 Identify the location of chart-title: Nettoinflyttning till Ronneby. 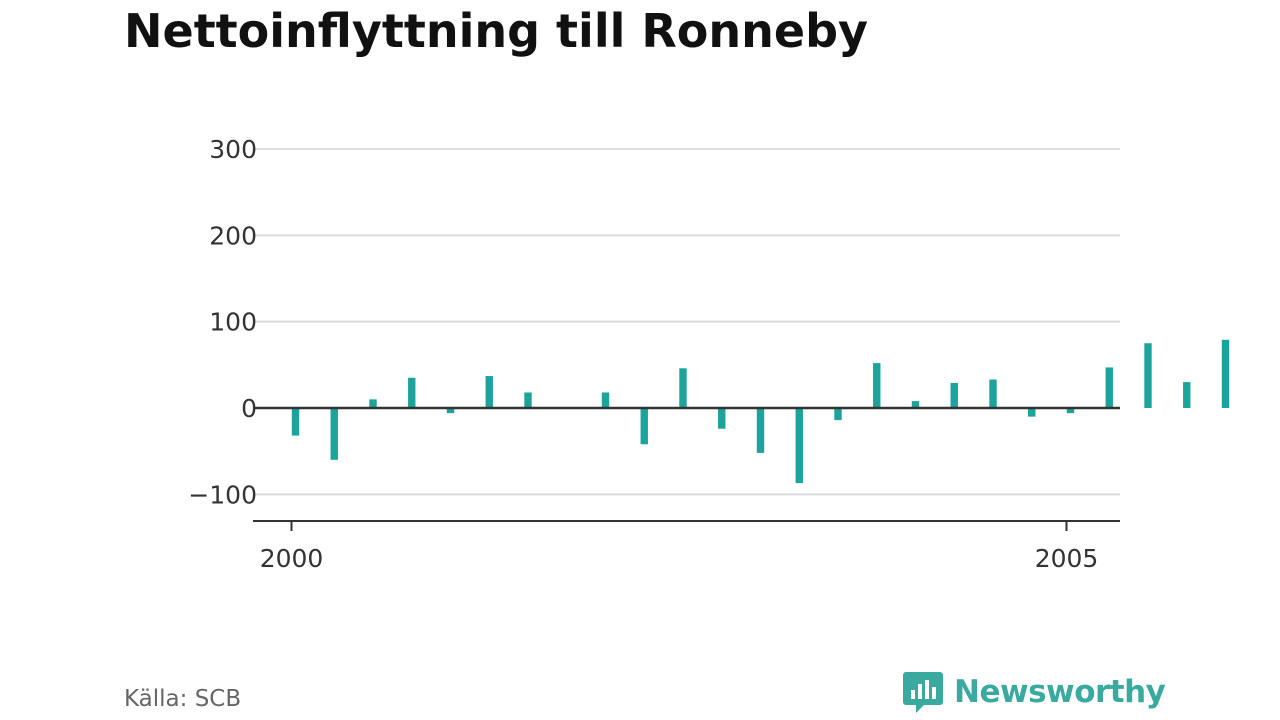
(496, 31).